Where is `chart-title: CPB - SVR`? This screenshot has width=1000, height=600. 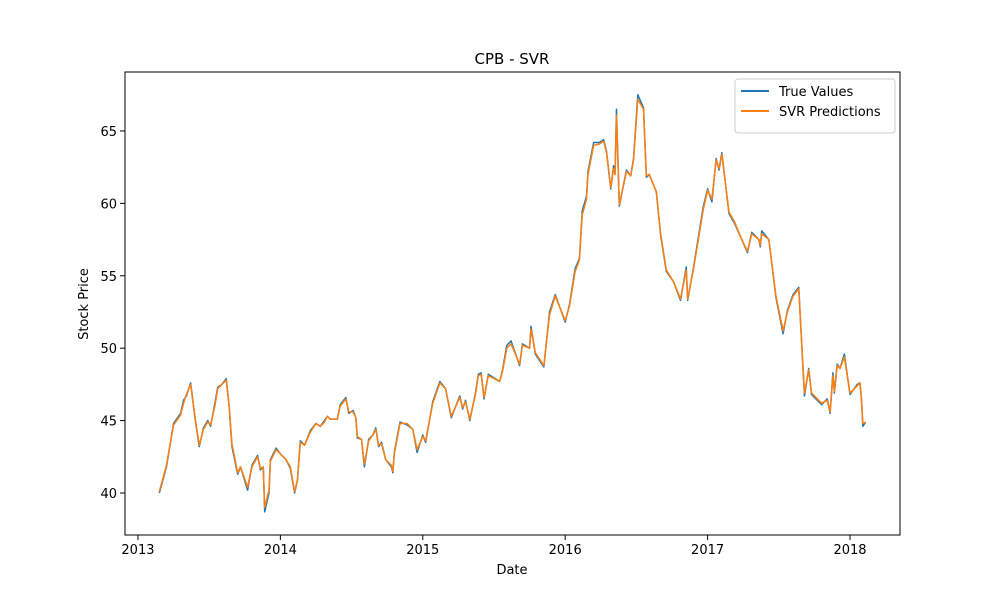 chart-title: CPB - SVR is located at coordinates (512, 59).